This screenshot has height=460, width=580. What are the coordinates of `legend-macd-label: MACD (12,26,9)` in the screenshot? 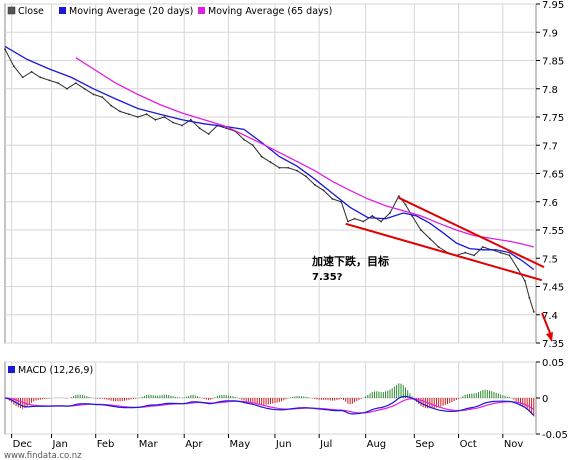 It's located at (55, 370).